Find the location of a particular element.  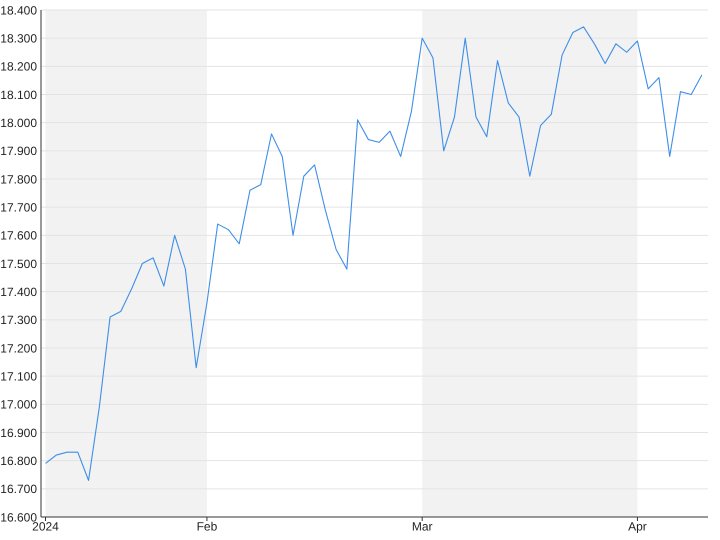

y-tick-label: 16.900 is located at coordinates (19, 433).